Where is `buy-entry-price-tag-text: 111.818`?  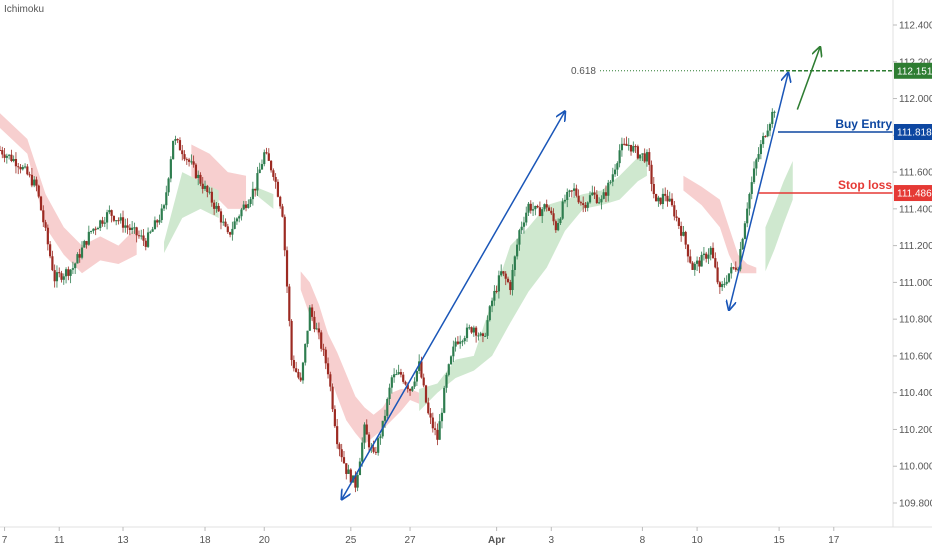 buy-entry-price-tag-text: 111.818 is located at coordinates (914, 132).